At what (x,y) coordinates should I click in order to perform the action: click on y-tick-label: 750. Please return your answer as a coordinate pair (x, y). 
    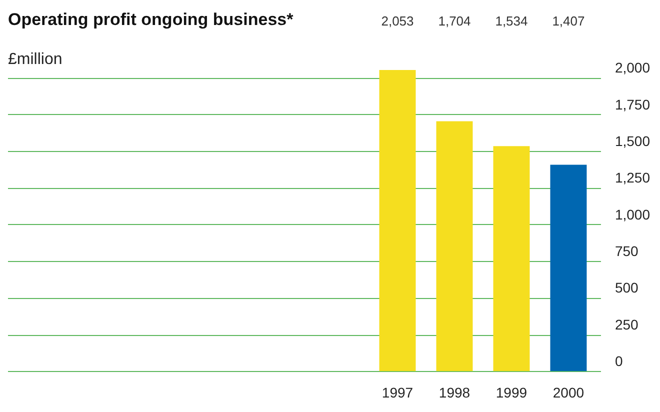
    Looking at the image, I should click on (626, 251).